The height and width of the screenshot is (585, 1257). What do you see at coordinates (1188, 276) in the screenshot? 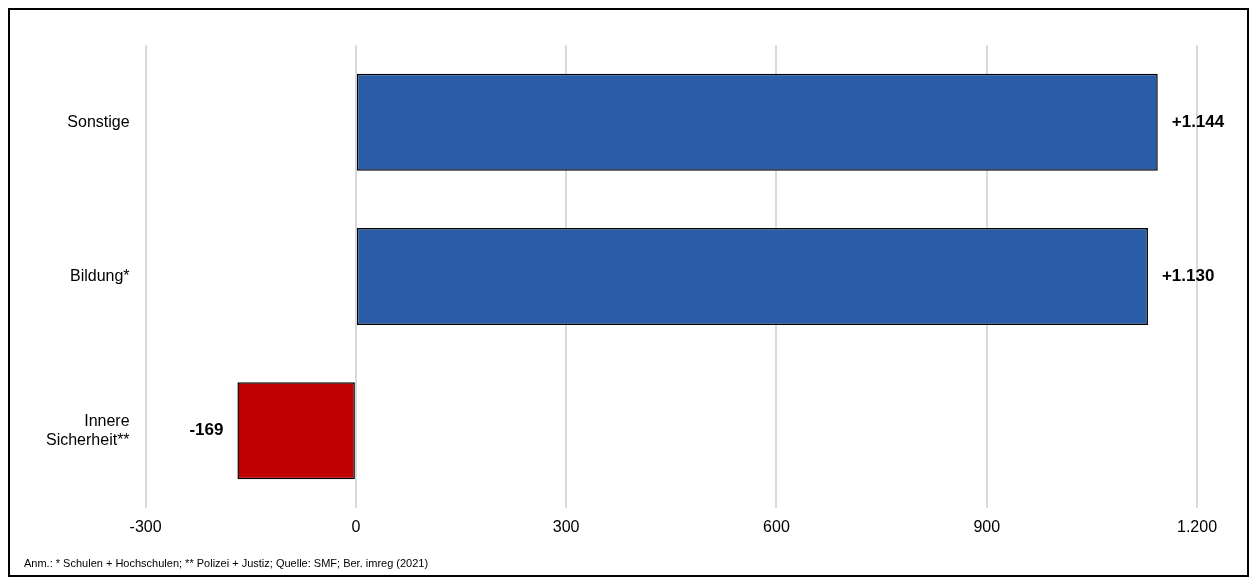
I see `data-label: +1.130` at bounding box center [1188, 276].